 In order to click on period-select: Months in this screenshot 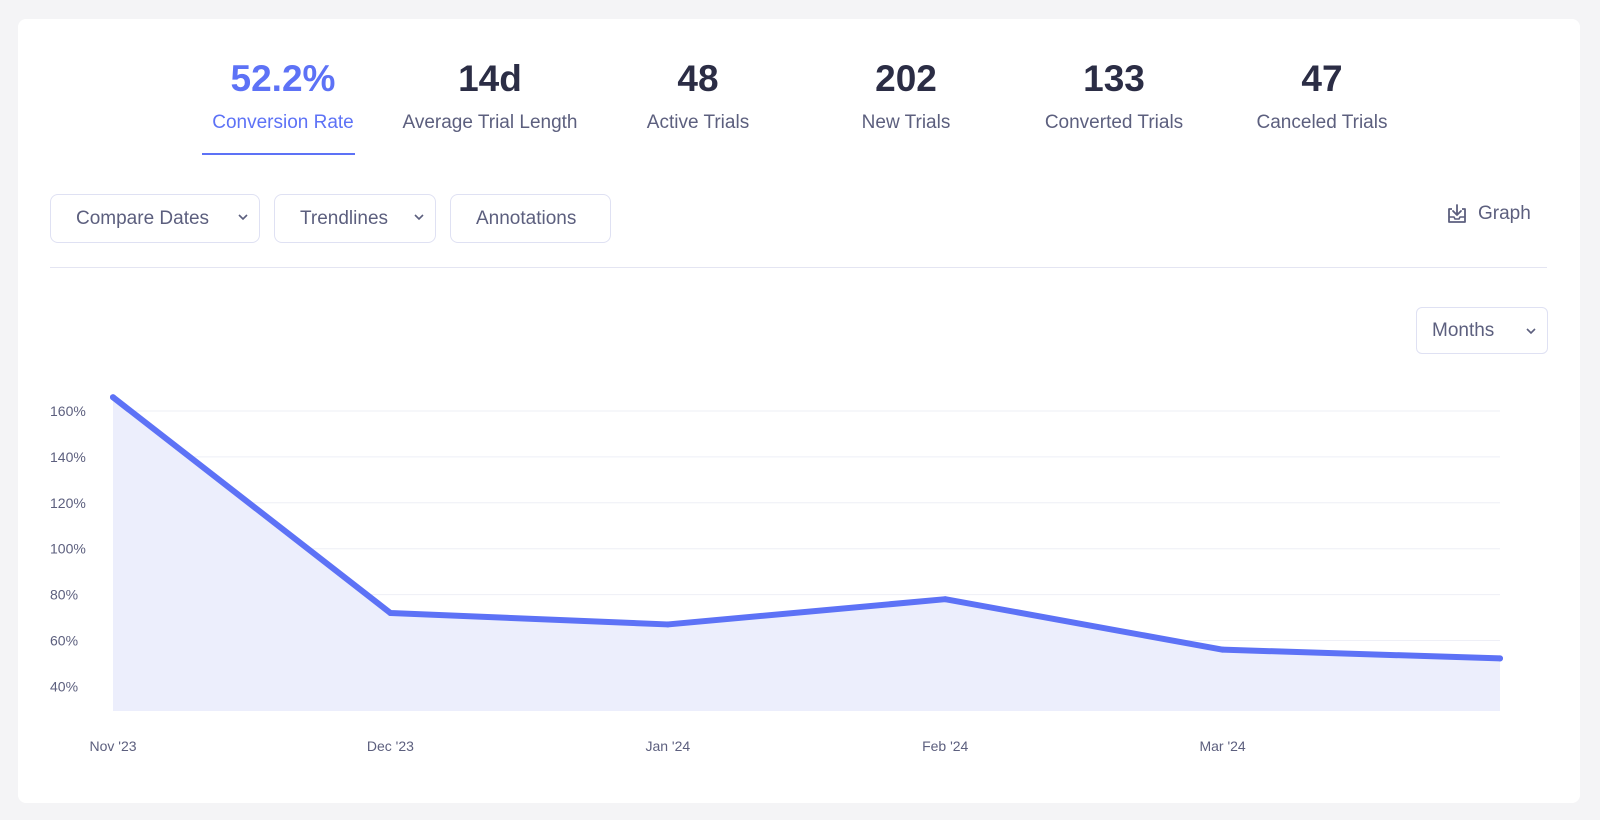, I will do `click(1482, 330)`.